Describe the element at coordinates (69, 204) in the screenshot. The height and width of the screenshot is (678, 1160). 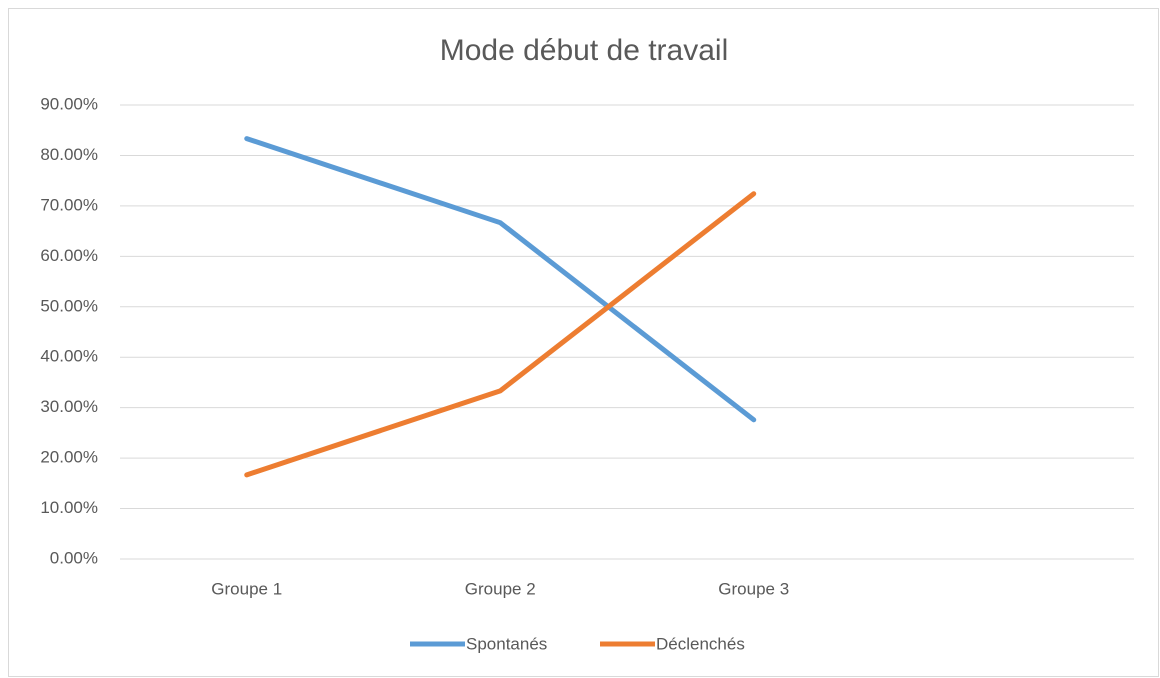
I see `y-tick-label: 70.00%` at that location.